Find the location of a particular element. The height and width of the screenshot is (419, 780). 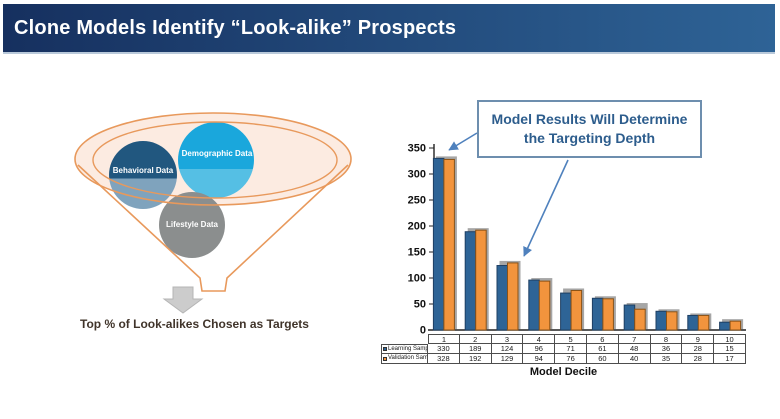

table-value-learning-9: 28 is located at coordinates (698, 349).